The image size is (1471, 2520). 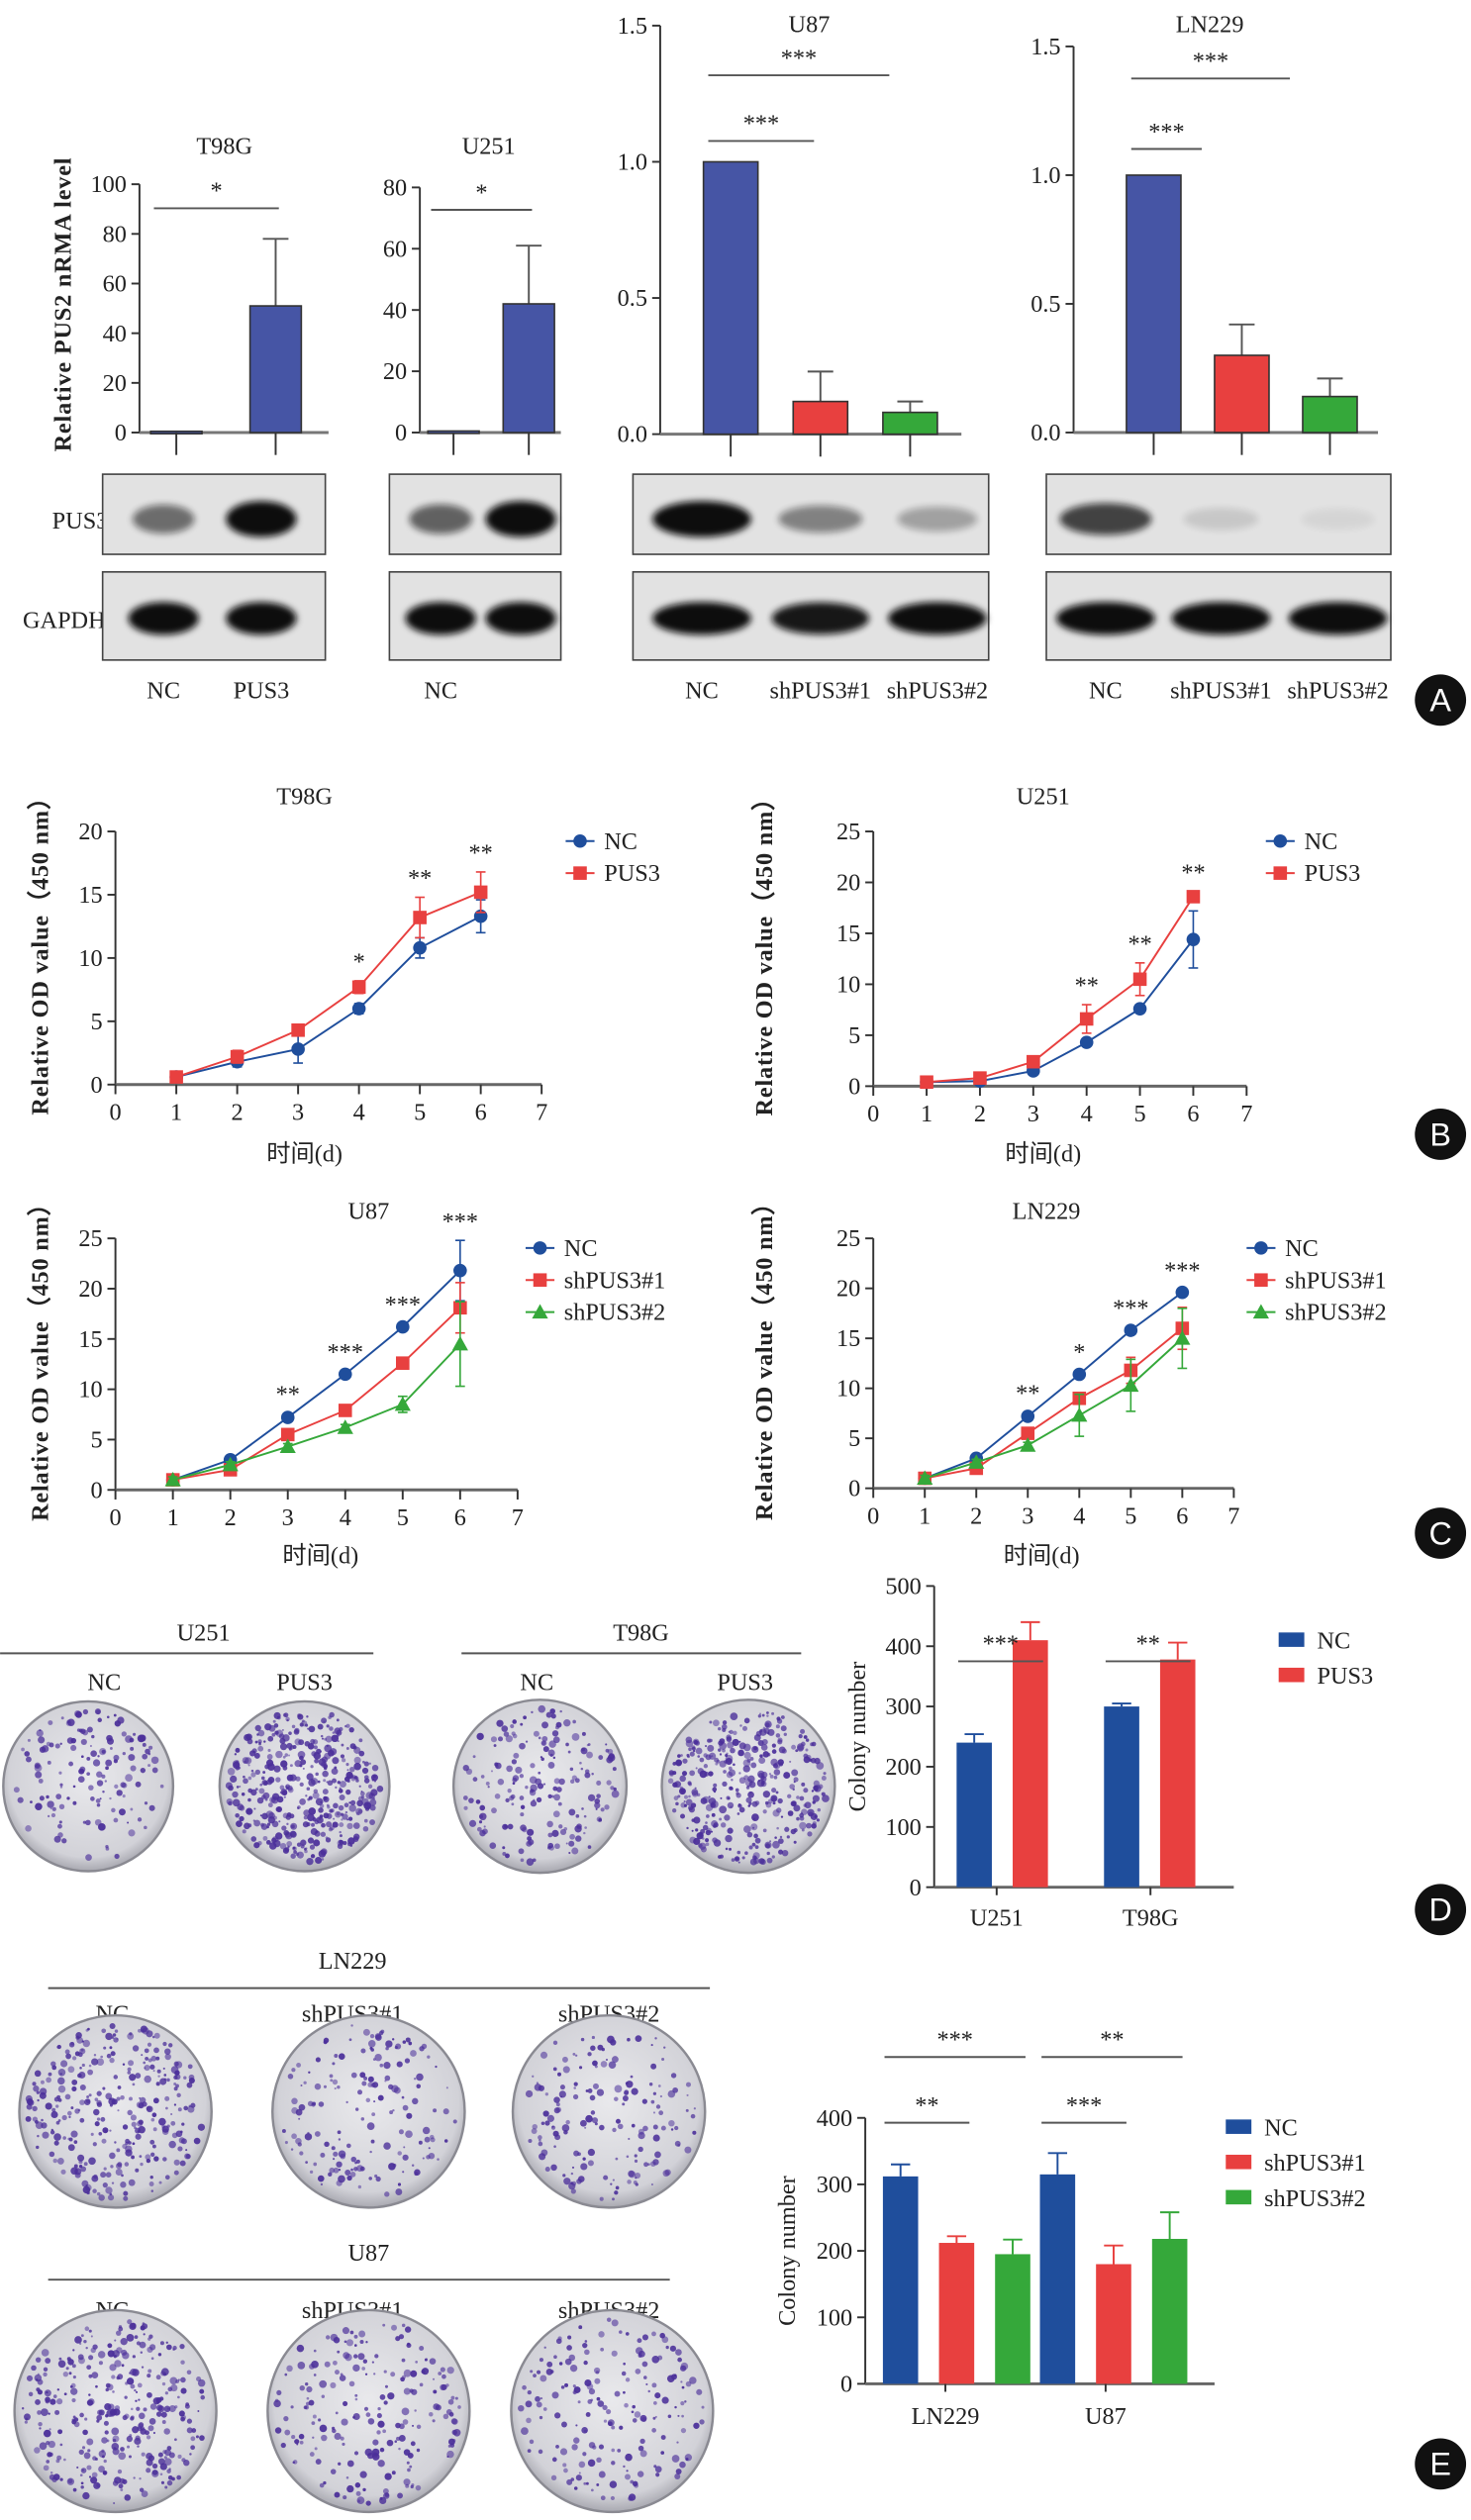 What do you see at coordinates (481, 853) in the screenshot?
I see `significance-label: **` at bounding box center [481, 853].